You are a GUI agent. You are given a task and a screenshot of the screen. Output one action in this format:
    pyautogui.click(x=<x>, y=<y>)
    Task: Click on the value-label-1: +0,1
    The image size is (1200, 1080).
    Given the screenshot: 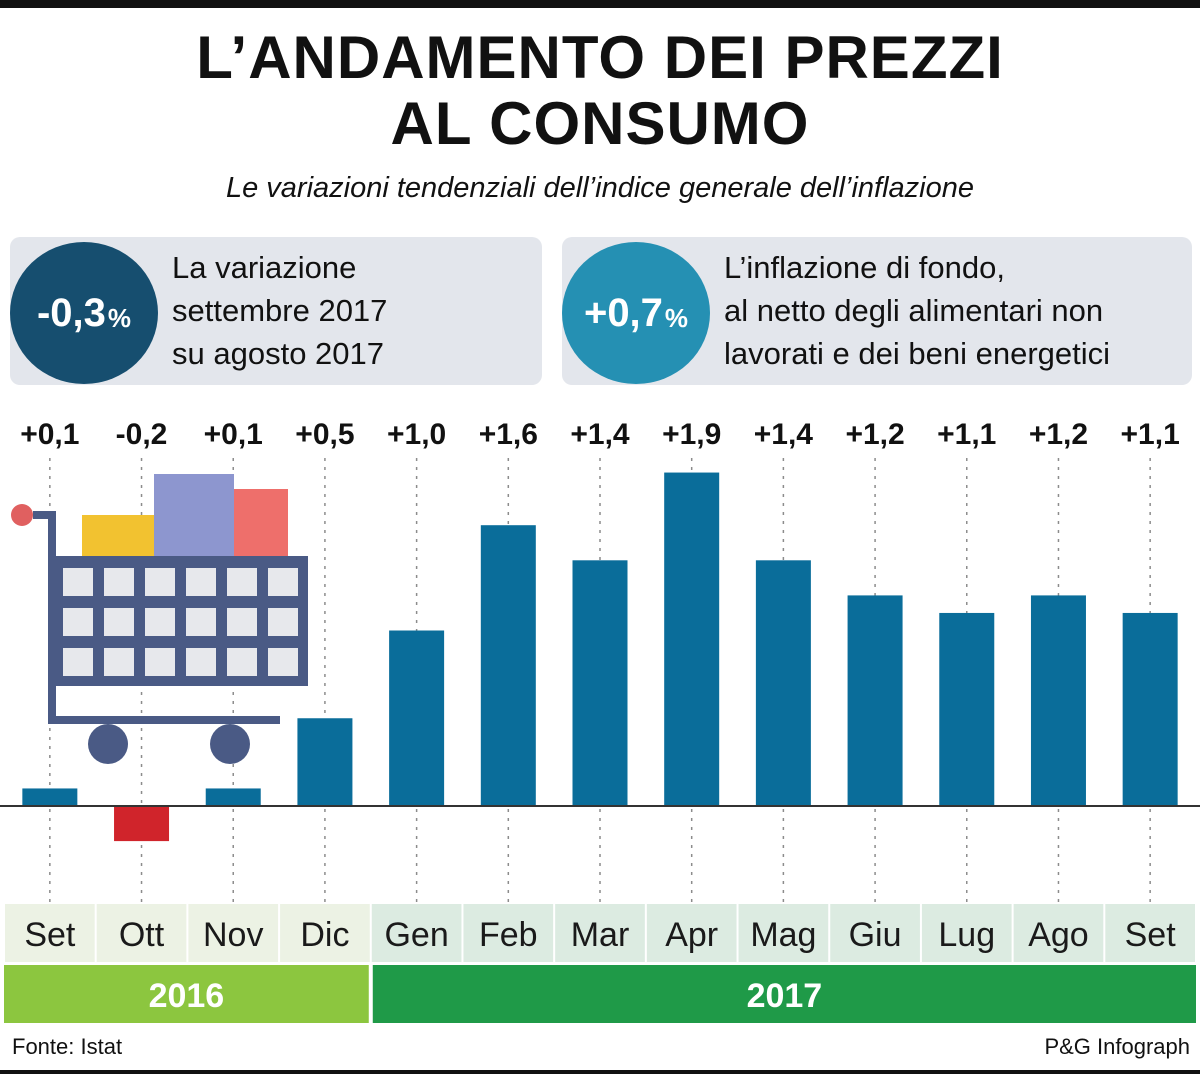 What is the action you would take?
    pyautogui.click(x=49, y=434)
    